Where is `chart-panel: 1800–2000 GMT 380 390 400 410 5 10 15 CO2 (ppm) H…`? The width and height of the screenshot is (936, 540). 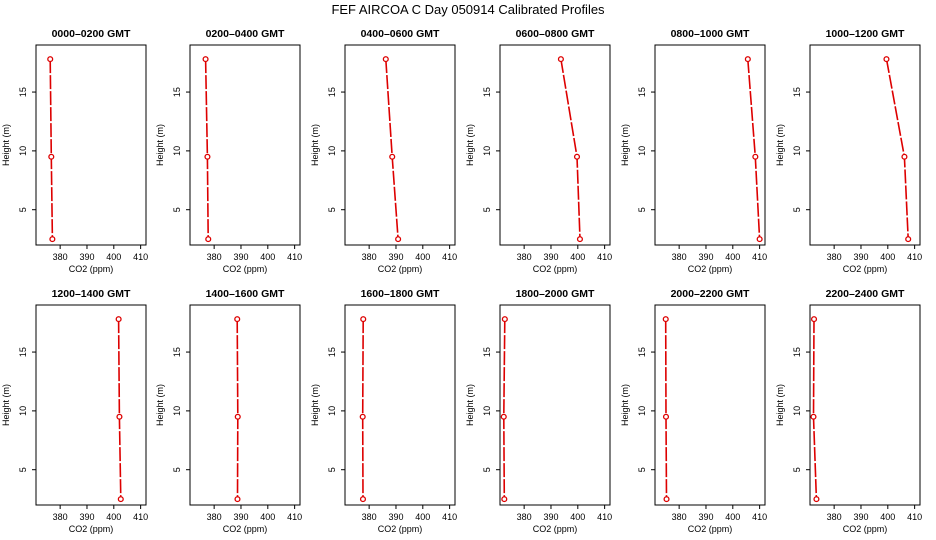
chart-panel: 1800–2000 GMT 380 390 400 410 5 10 15 CO2 (ppm) H… is located at coordinates (538, 411).